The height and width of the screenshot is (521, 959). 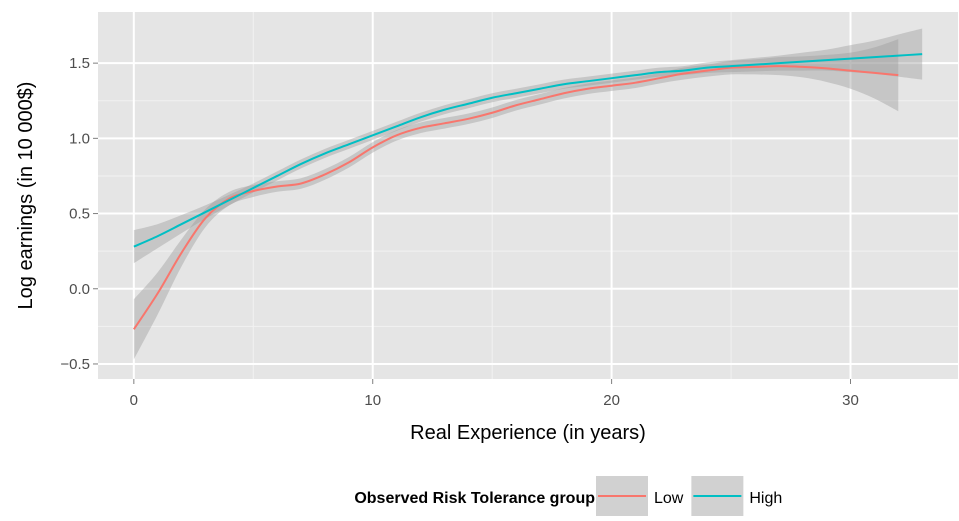 What do you see at coordinates (79, 138) in the screenshot?
I see `y-tick-label: 1.0` at bounding box center [79, 138].